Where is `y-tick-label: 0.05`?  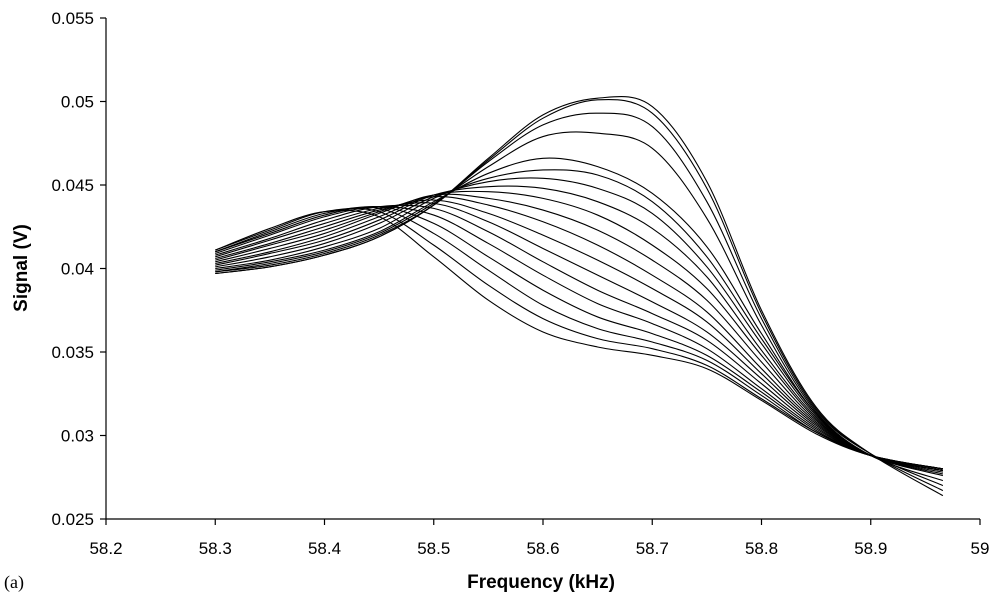 y-tick-label: 0.05 is located at coordinates (77, 102).